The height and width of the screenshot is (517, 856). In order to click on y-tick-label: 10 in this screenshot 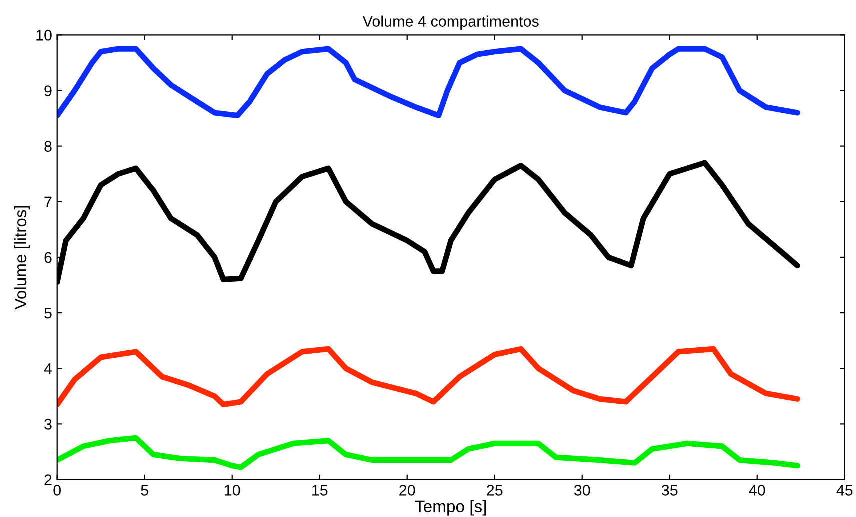, I will do `click(44, 35)`.